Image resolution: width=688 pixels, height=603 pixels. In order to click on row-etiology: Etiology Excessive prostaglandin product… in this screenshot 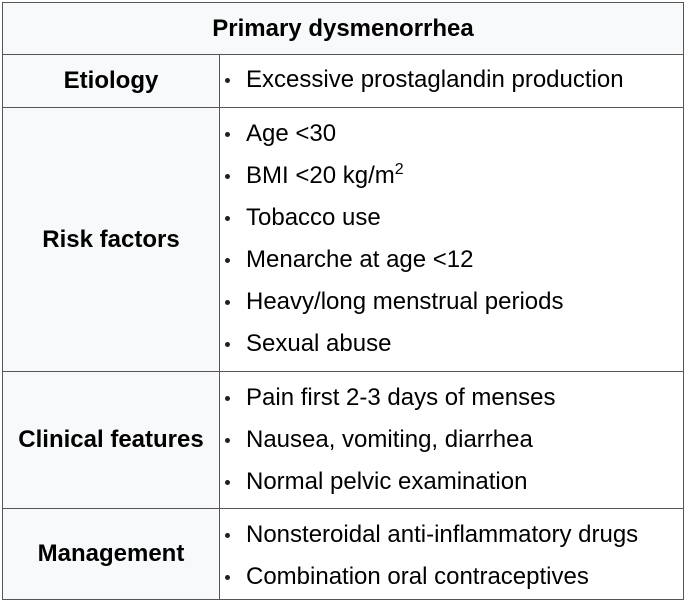, I will do `click(343, 81)`.